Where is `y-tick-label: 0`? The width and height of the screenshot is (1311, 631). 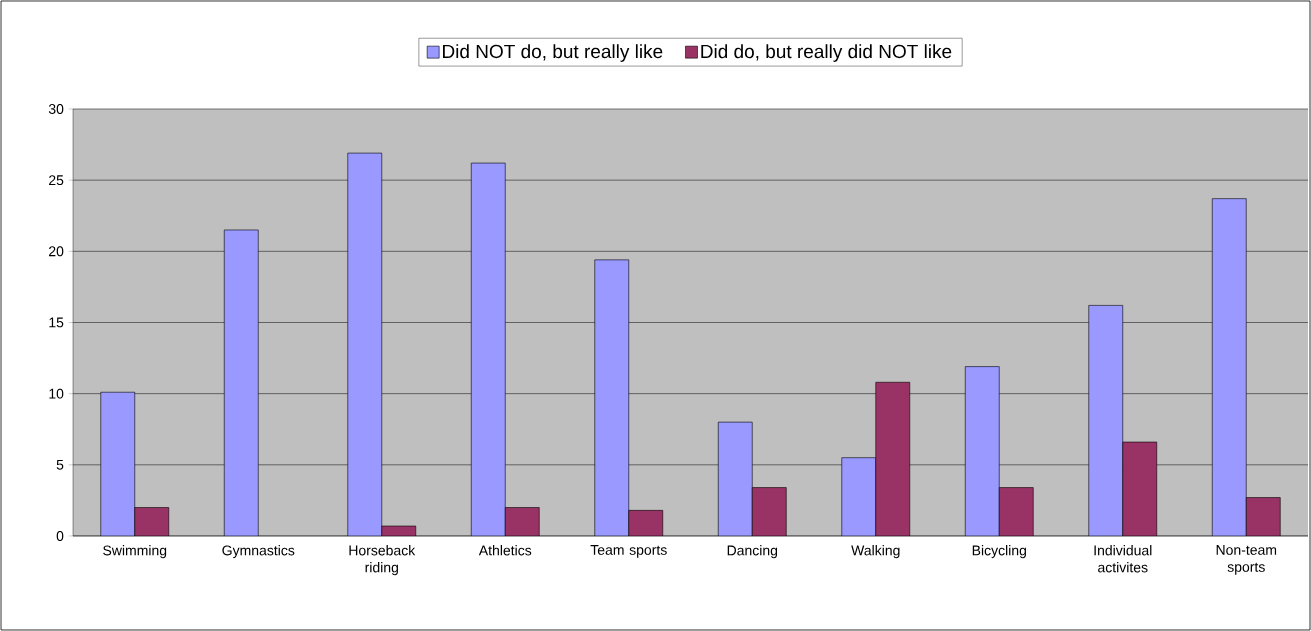 y-tick-label: 0 is located at coordinates (60, 536).